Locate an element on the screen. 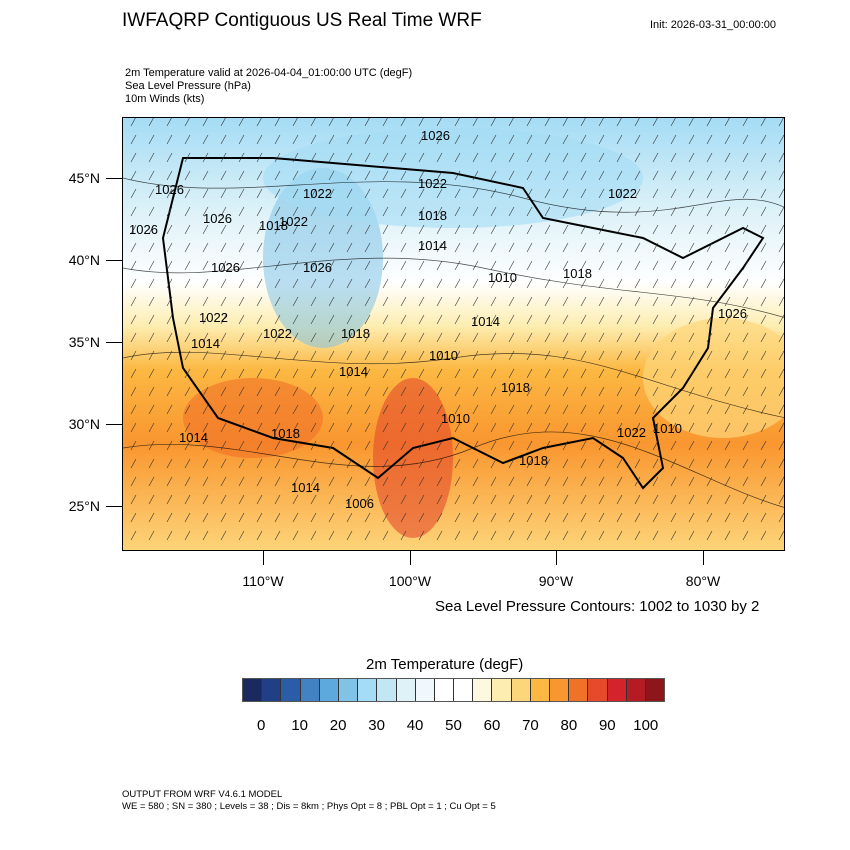 The height and width of the screenshot is (850, 850). lon-label-80w: 80°W is located at coordinates (703, 581).